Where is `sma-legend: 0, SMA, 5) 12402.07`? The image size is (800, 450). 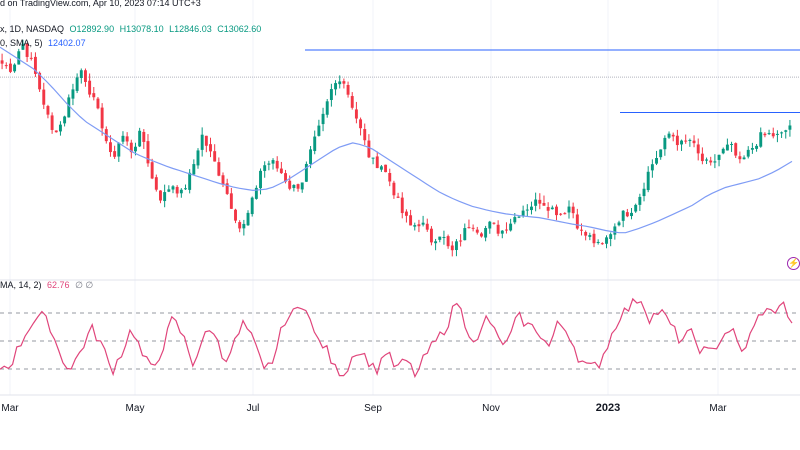 sma-legend: 0, SMA, 5) 12402.07 is located at coordinates (44, 43).